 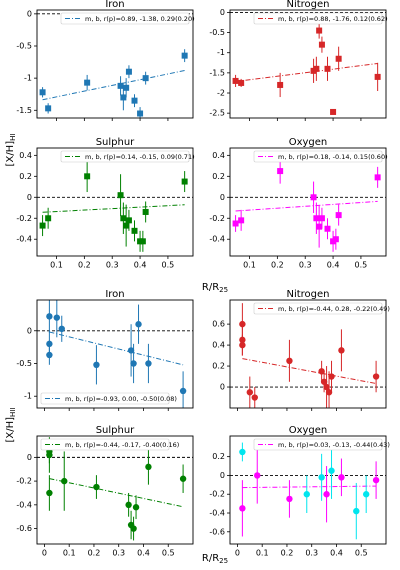 I want to click on legend-label: m, b, r(p)=0.14, -0.15, 0.09(0.71), so click(x=140, y=157).